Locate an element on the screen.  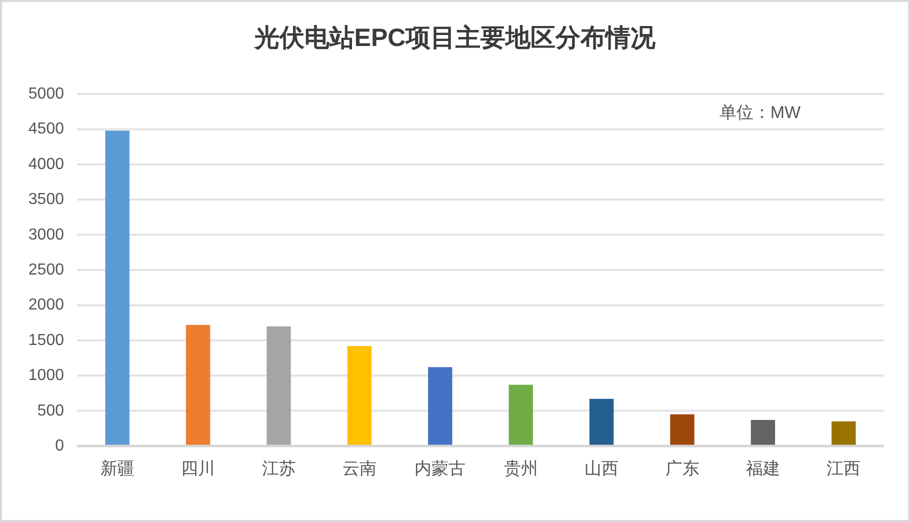
x-tick-label: 江苏 is located at coordinates (279, 468).